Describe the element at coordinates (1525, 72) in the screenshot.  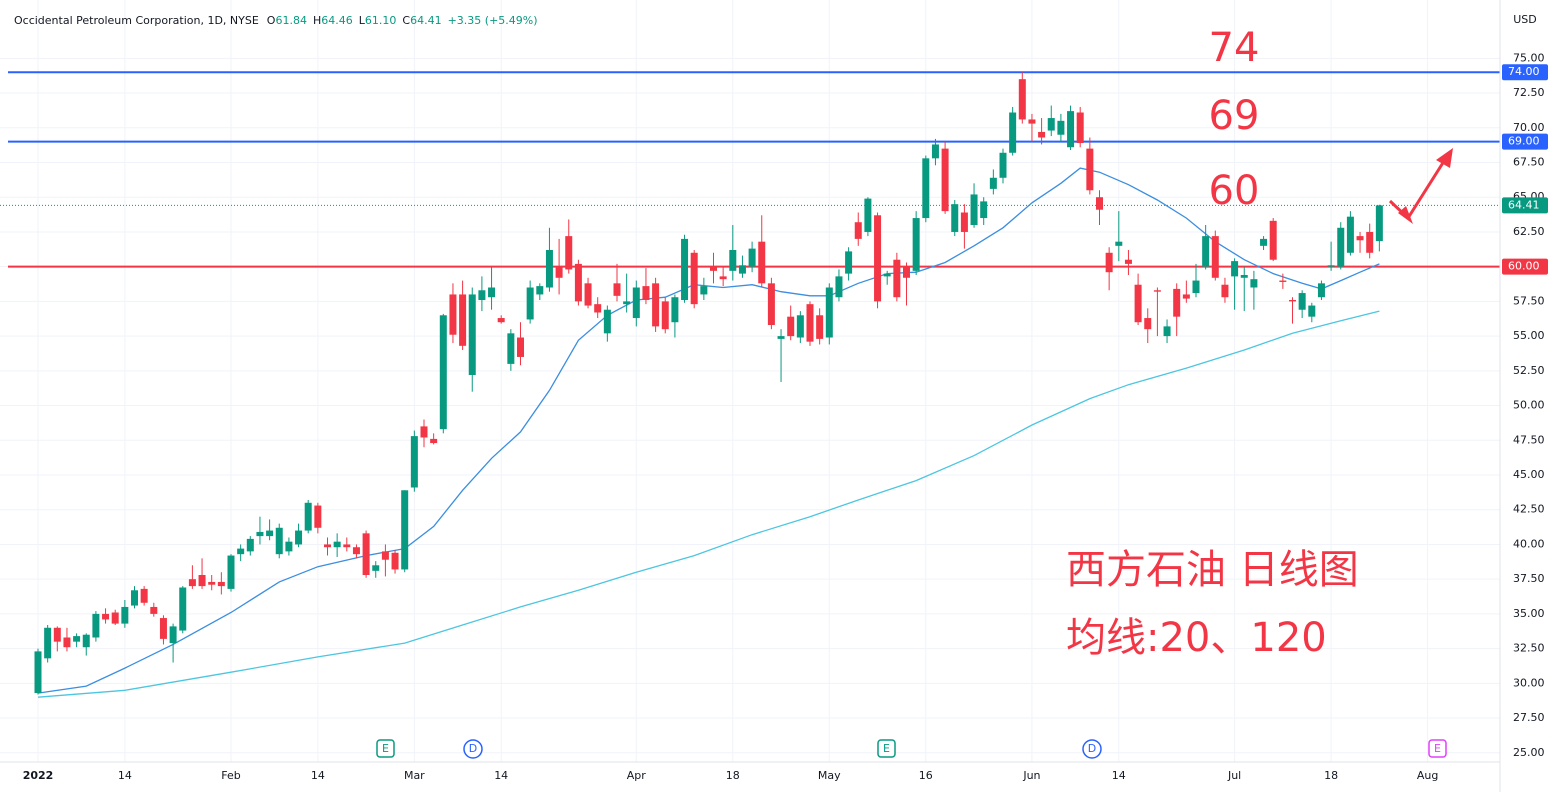
I see `level-label-box` at that location.